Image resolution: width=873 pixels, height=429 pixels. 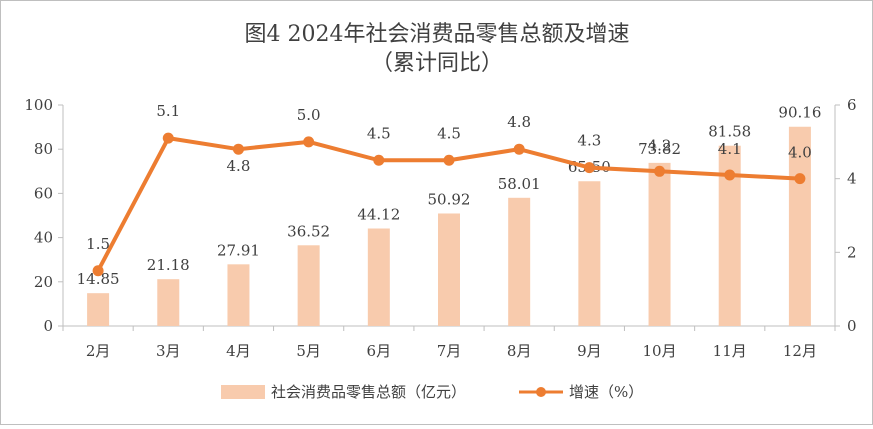 I want to click on line-data-label: 5.0, so click(x=309, y=115).